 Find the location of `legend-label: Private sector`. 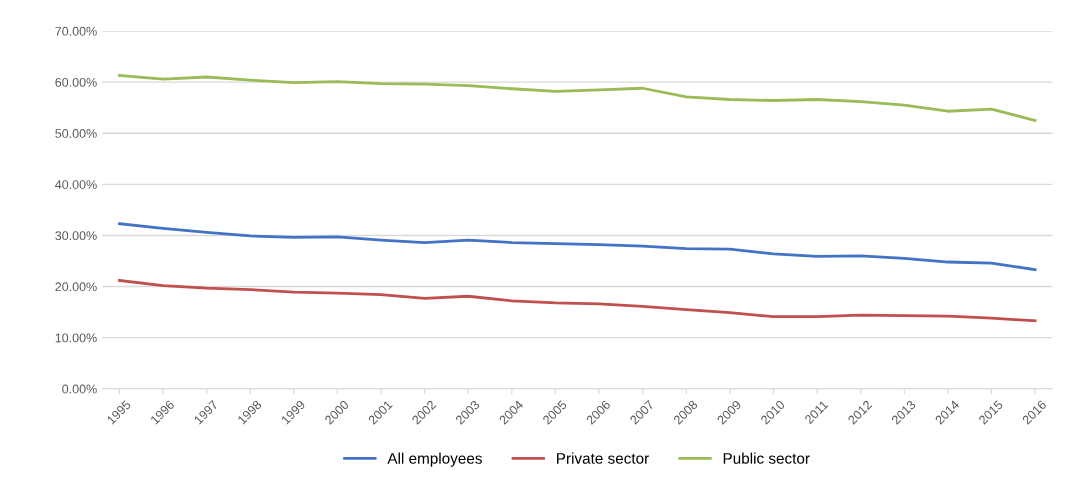

legend-label: Private sector is located at coordinates (603, 458).